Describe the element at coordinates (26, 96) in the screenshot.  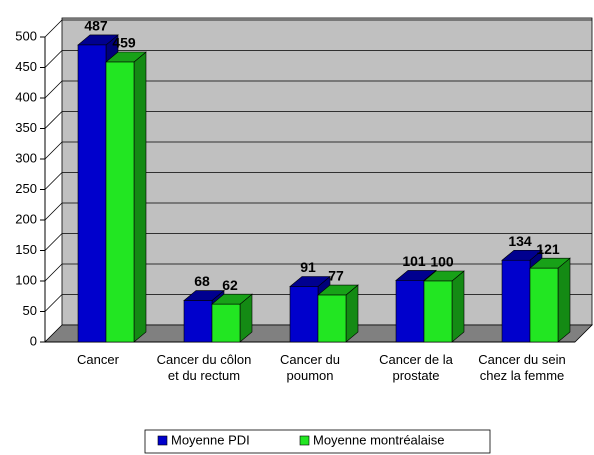
I see `y-tick-label: 400` at that location.